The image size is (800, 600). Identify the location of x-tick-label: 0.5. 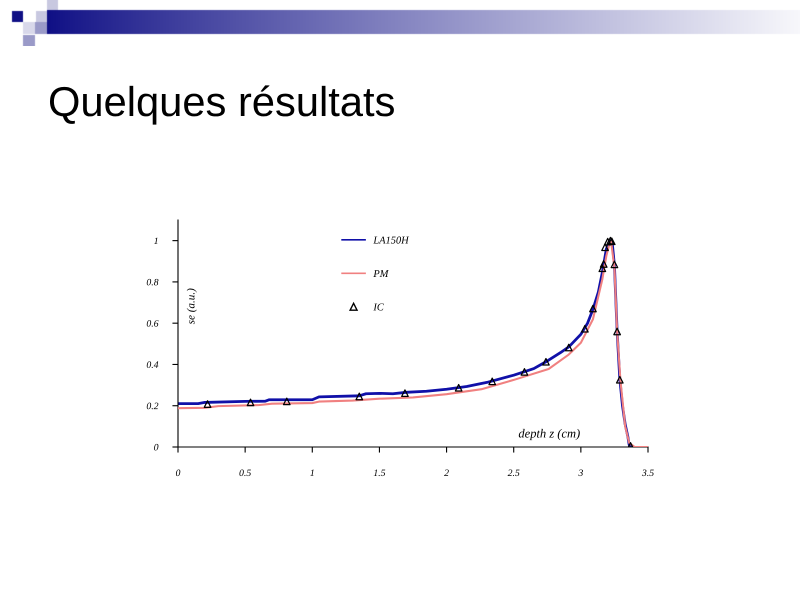
(245, 473).